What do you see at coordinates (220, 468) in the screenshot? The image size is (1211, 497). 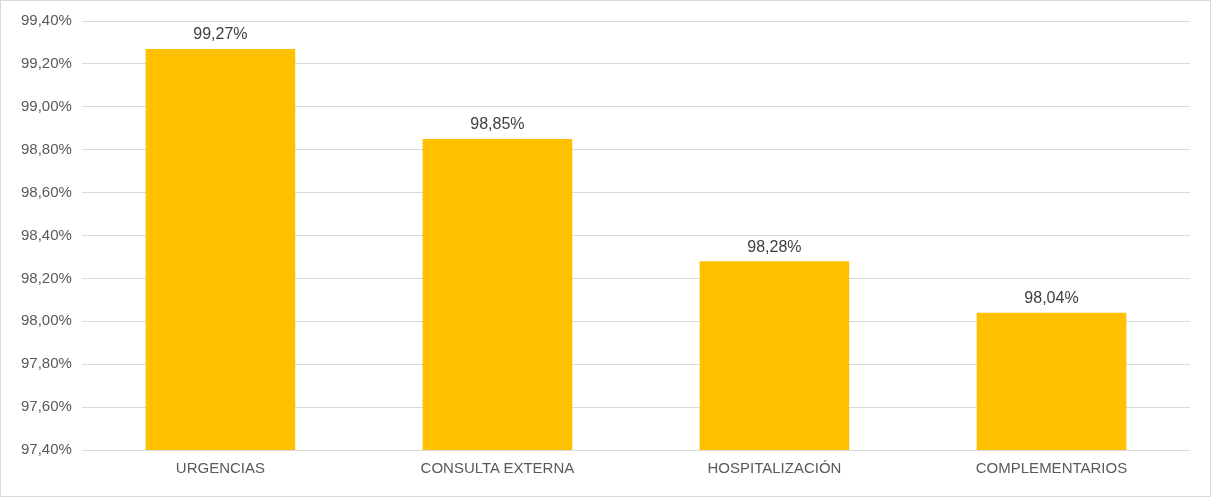 I see `x-tick-label: URGENCIAS` at bounding box center [220, 468].